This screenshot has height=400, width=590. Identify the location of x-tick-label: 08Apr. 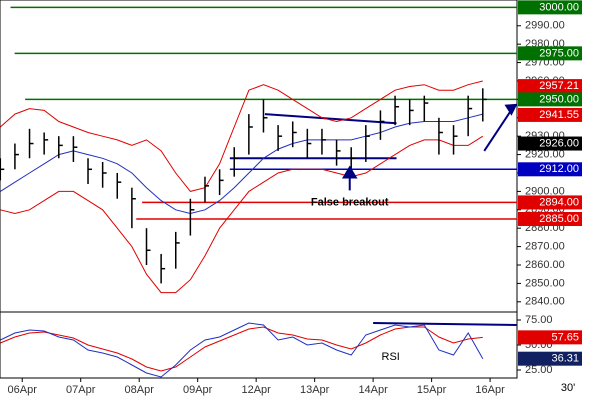
(140, 390).